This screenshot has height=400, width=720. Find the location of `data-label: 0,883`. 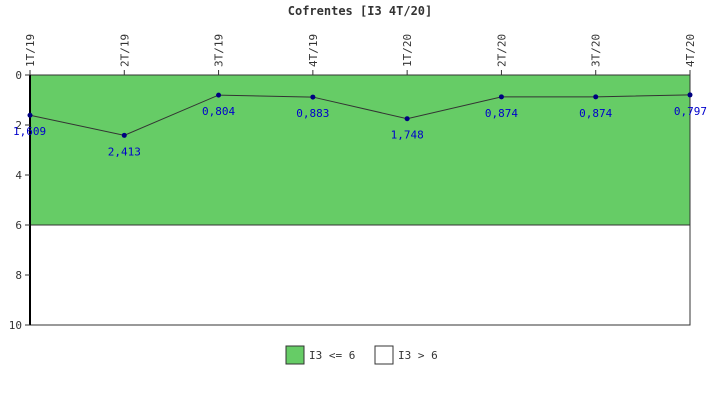

data-label: 0,883 is located at coordinates (312, 113).